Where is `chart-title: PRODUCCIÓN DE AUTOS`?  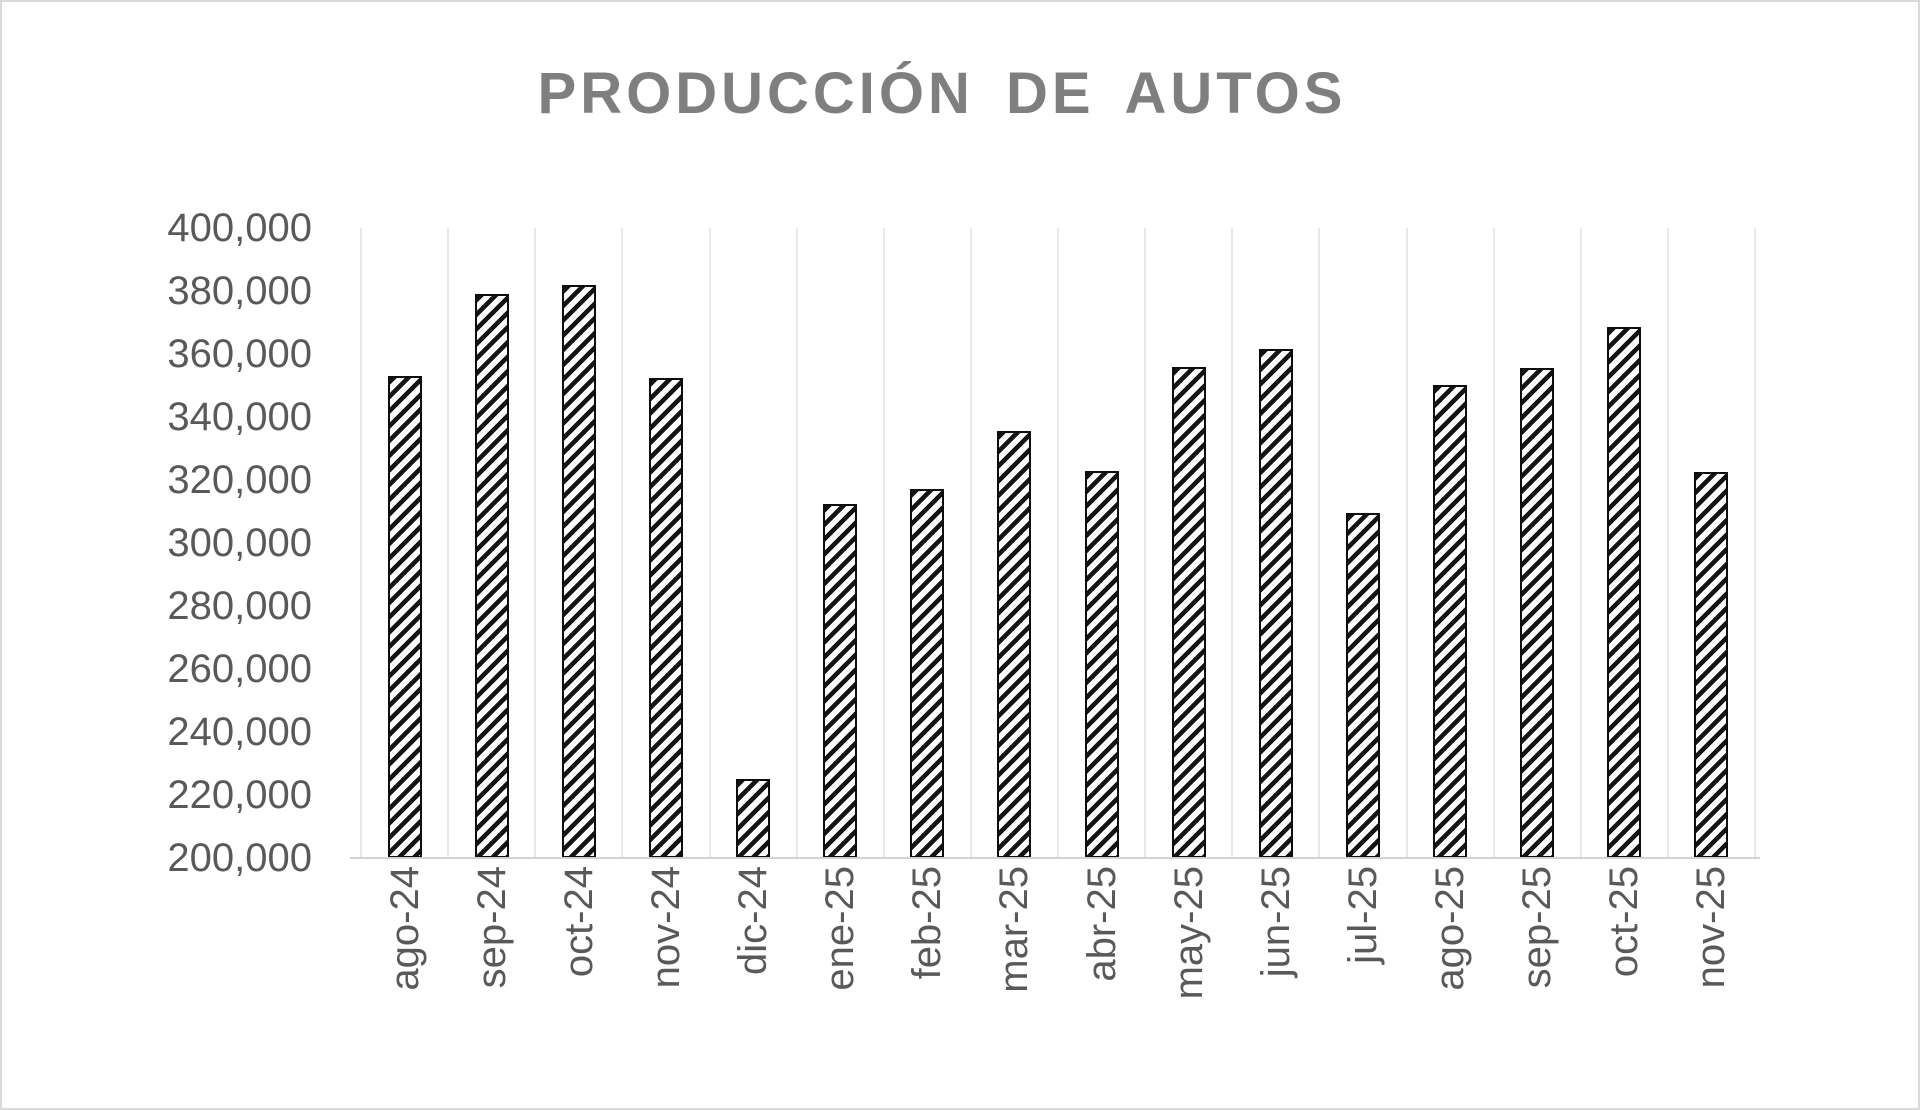
chart-title: PRODUCCIÓN DE AUTOS is located at coordinates (942, 93).